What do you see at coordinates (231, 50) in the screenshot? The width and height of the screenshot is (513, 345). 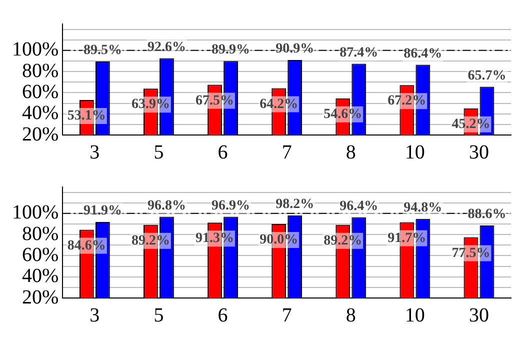 I see `text: 89.9%` at bounding box center [231, 50].